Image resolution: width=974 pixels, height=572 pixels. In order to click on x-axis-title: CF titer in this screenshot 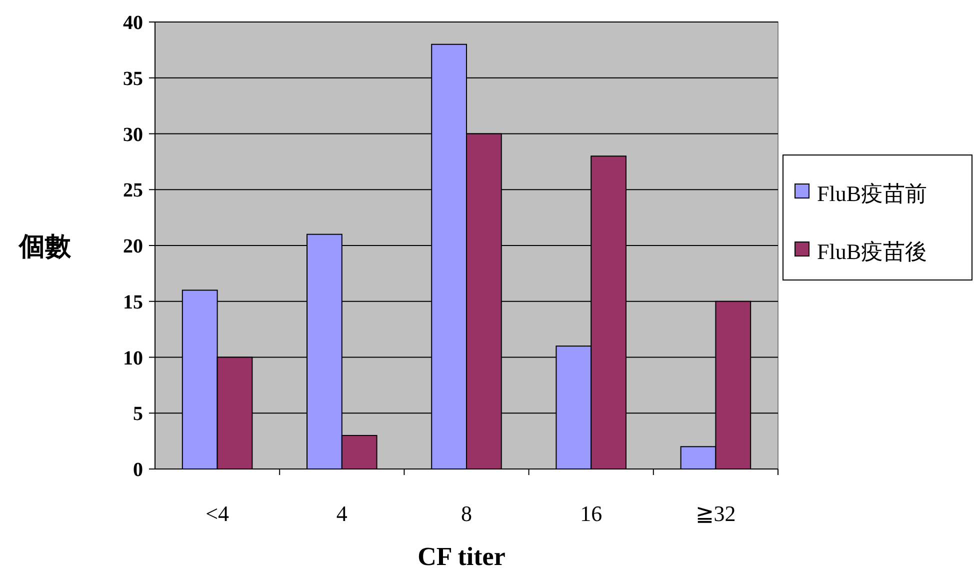, I will do `click(462, 556)`.